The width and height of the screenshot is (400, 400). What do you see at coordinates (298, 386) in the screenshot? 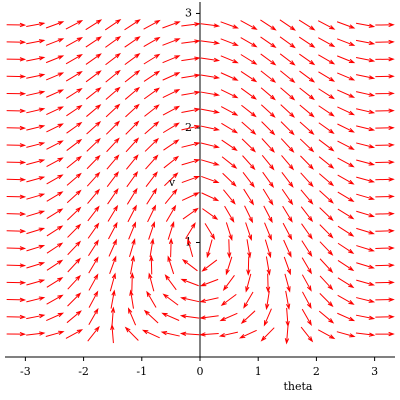
I see `x-axis-label: theta` at bounding box center [298, 386].